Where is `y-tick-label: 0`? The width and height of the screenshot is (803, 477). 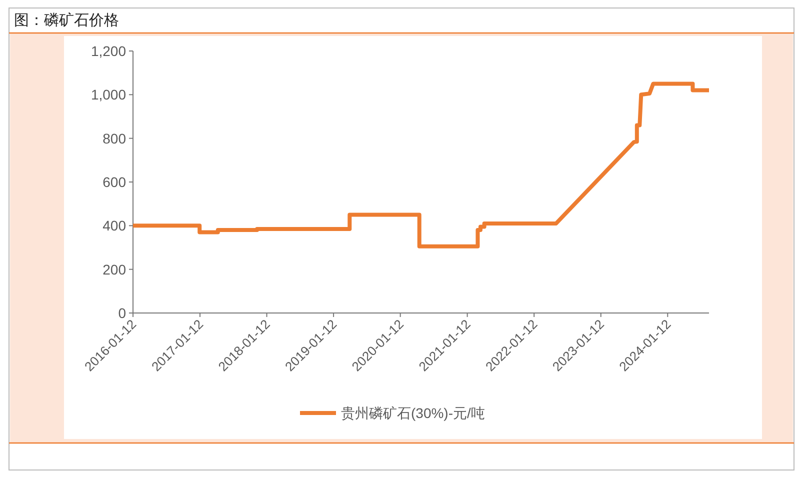 y-tick-label: 0 is located at coordinates (122, 313).